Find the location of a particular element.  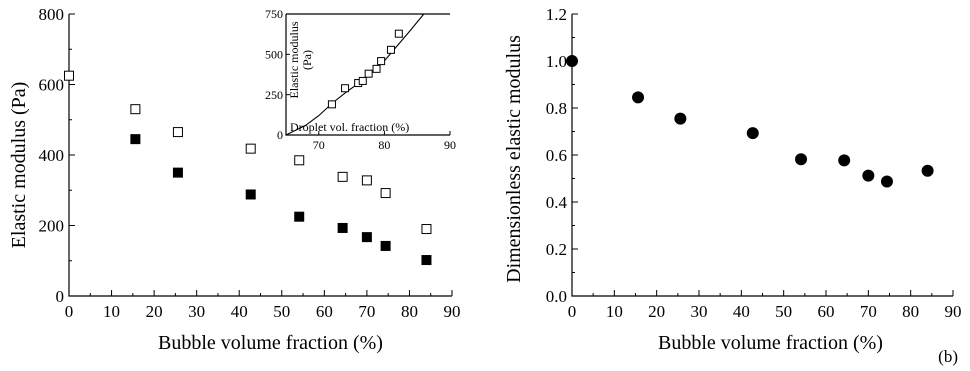

inset-x-axis-title: Droplet vol. fraction (%) is located at coordinates (349, 127).